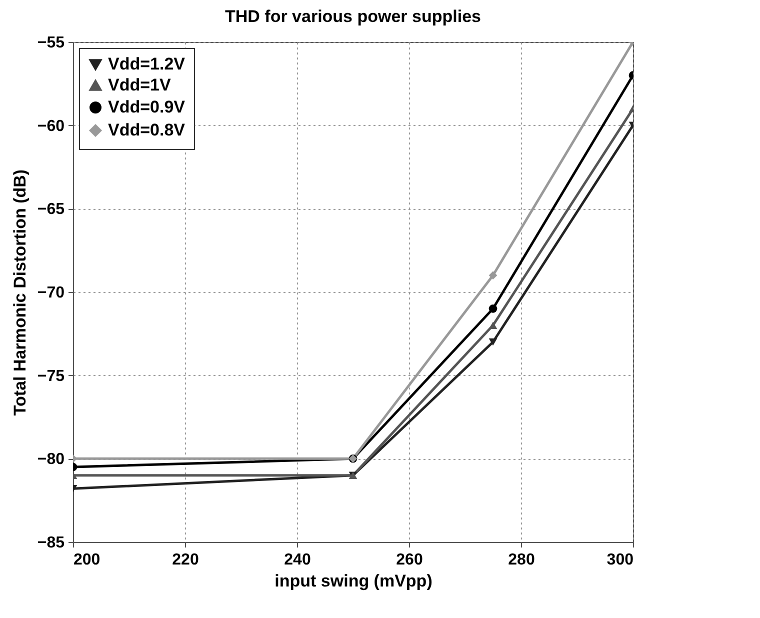 The width and height of the screenshot is (760, 618). What do you see at coordinates (353, 581) in the screenshot?
I see `x-axis-title: input swing (mVpp)` at bounding box center [353, 581].